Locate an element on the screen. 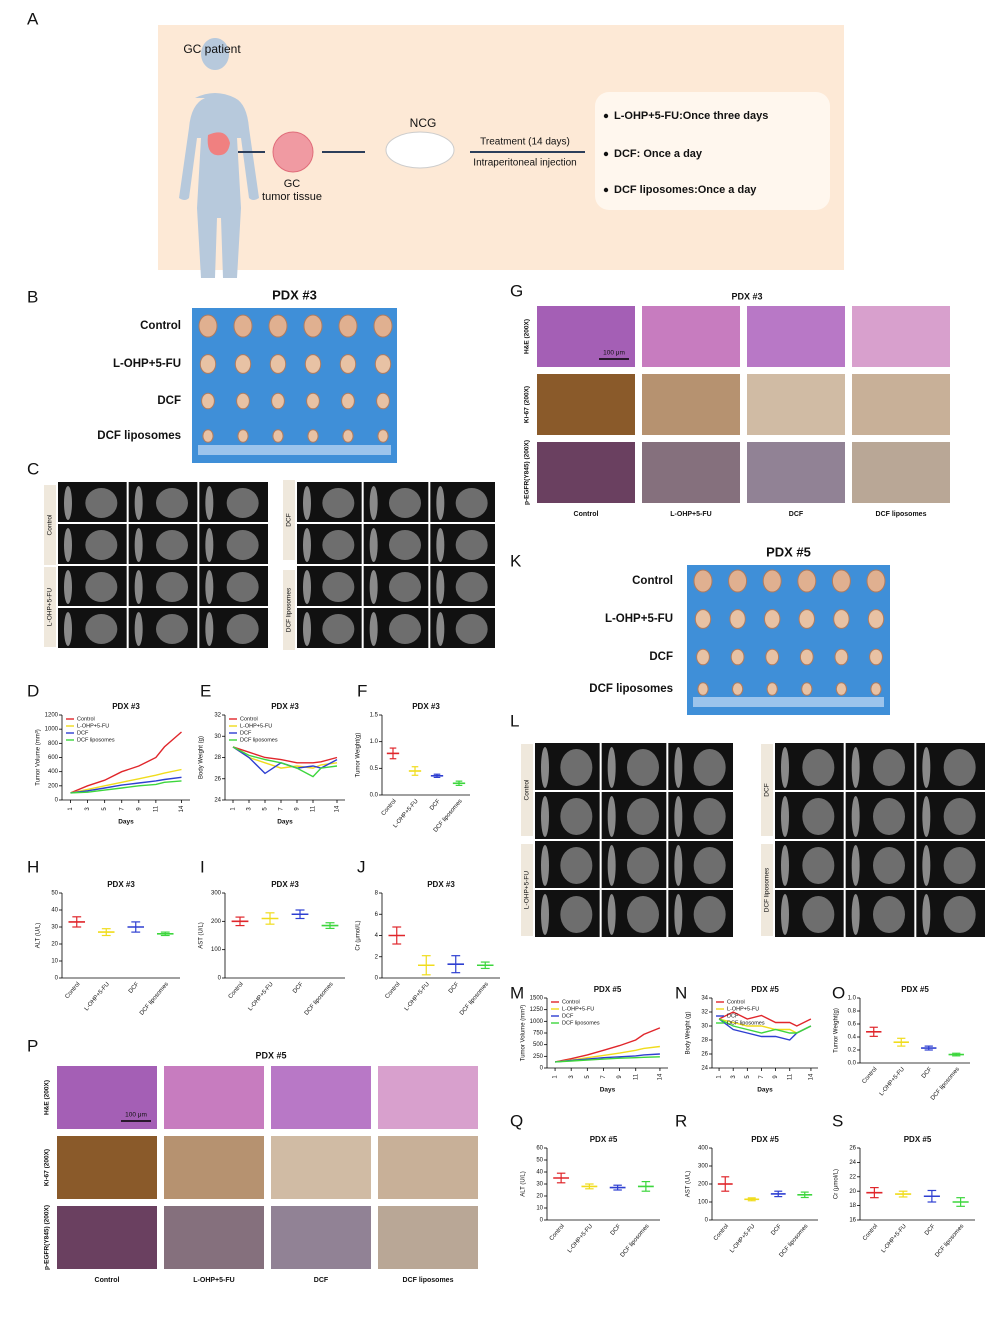 The width and height of the screenshot is (999, 1318). schematic-label: Treatment (14 days) is located at coordinates (525, 142).